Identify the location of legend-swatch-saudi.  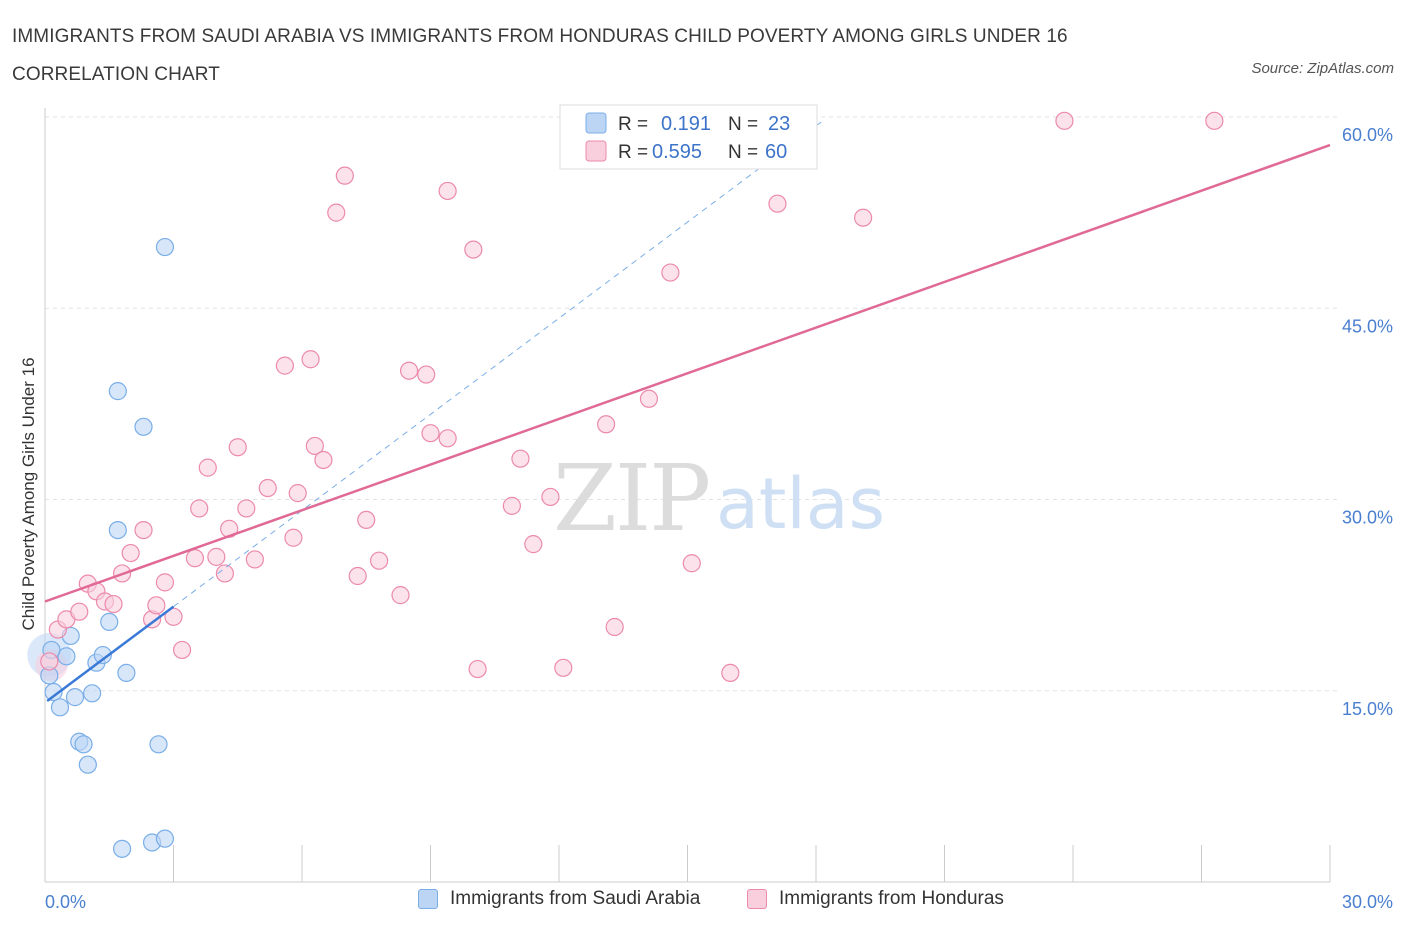
(596, 123).